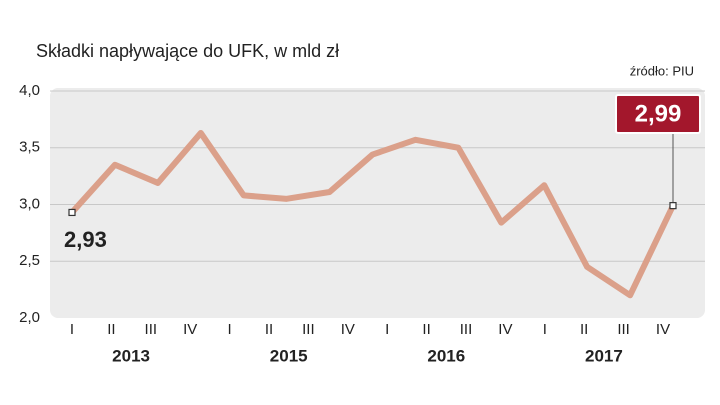  Describe the element at coordinates (131, 355) in the screenshot. I see `year-label: 2013` at that location.